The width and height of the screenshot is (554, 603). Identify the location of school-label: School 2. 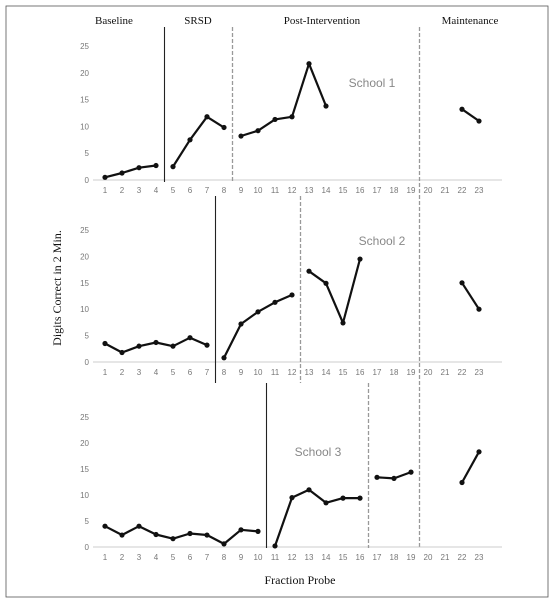
(382, 241).